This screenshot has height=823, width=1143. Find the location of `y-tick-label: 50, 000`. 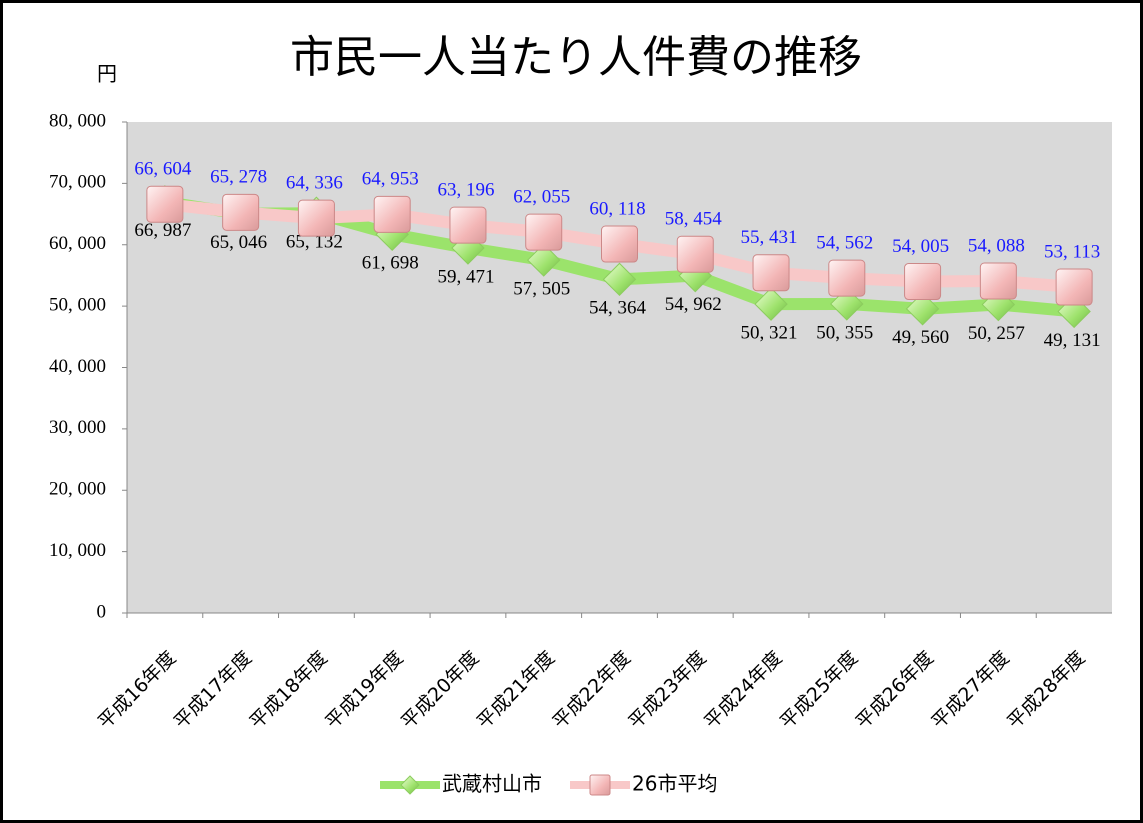

y-tick-label: 50, 000 is located at coordinates (77, 304).